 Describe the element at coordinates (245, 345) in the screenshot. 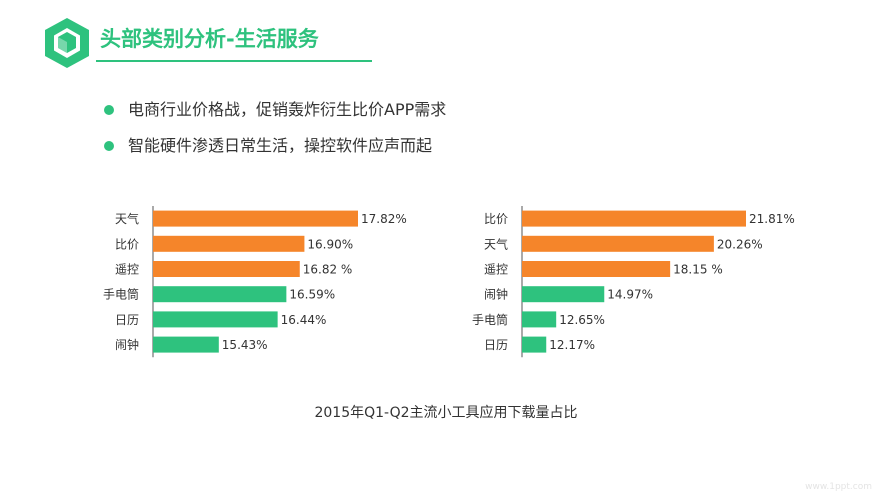

I see `data-label: 15.43%` at that location.